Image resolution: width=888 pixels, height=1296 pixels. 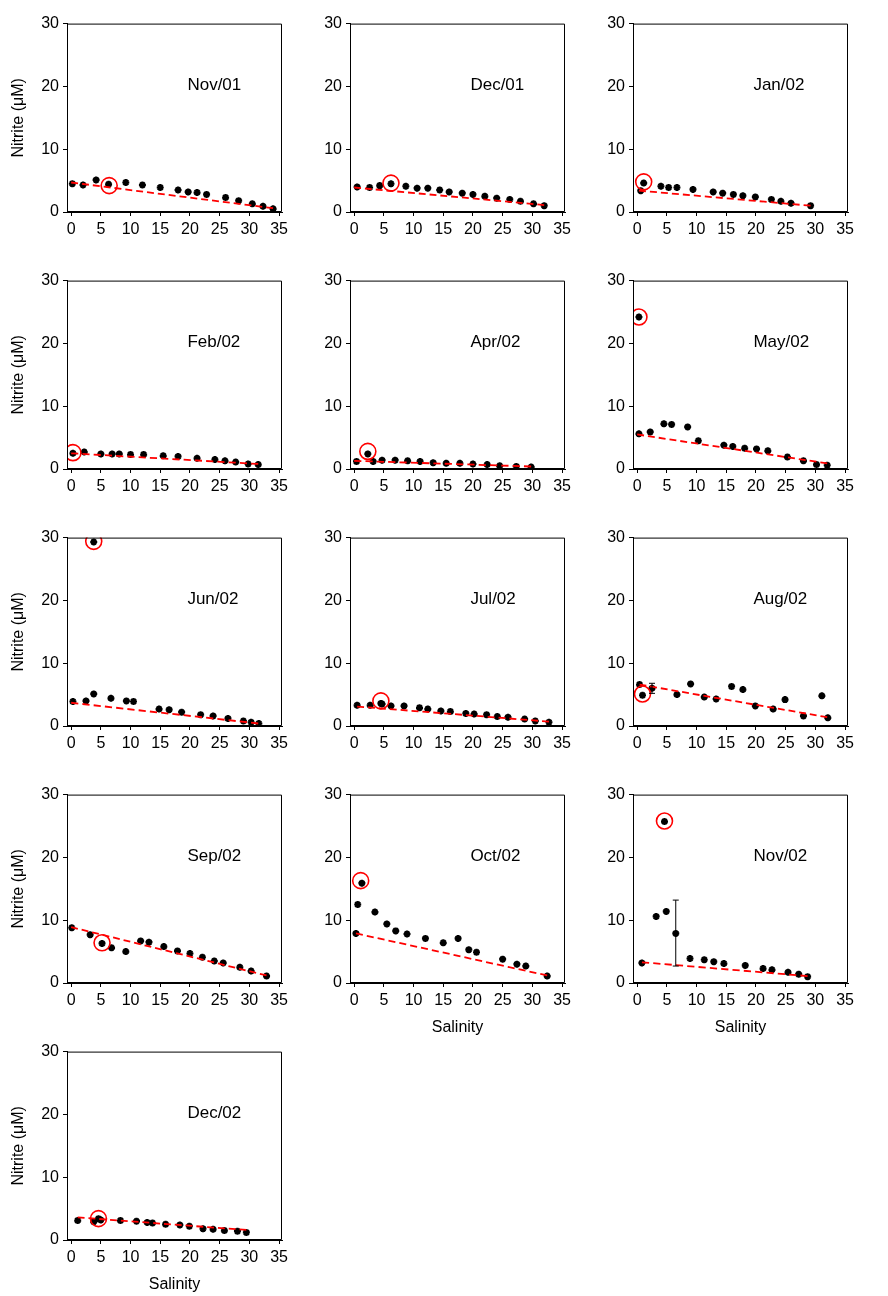 What do you see at coordinates (781, 342) in the screenshot?
I see `text: May/02` at bounding box center [781, 342].